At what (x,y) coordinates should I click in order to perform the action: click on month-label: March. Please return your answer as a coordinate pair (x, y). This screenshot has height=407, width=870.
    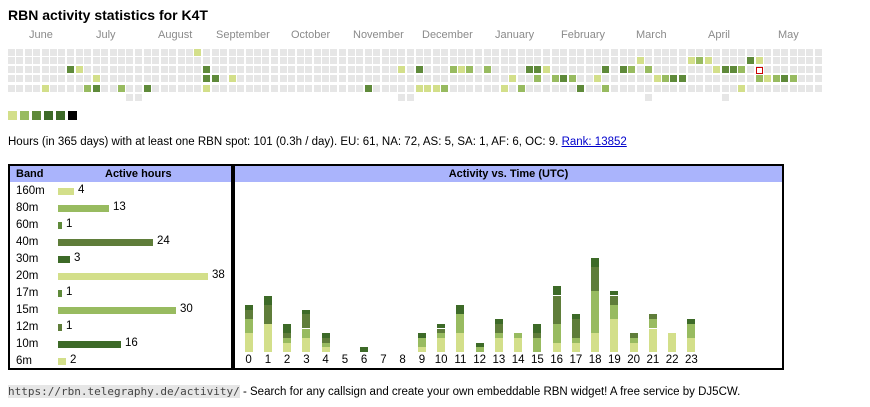
    Looking at the image, I should click on (651, 35).